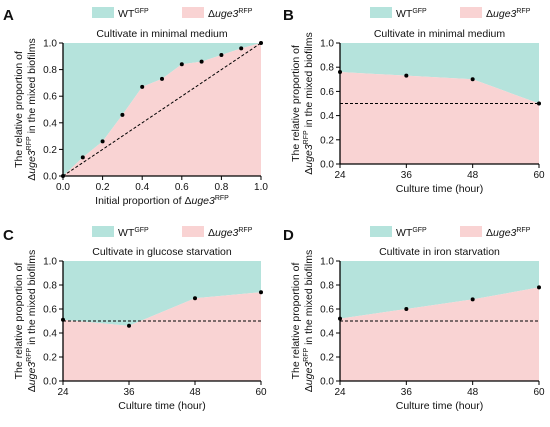 This screenshot has width=550, height=427. What do you see at coordinates (221, 187) in the screenshot?
I see `x-tick-label: 0.8` at bounding box center [221, 187].